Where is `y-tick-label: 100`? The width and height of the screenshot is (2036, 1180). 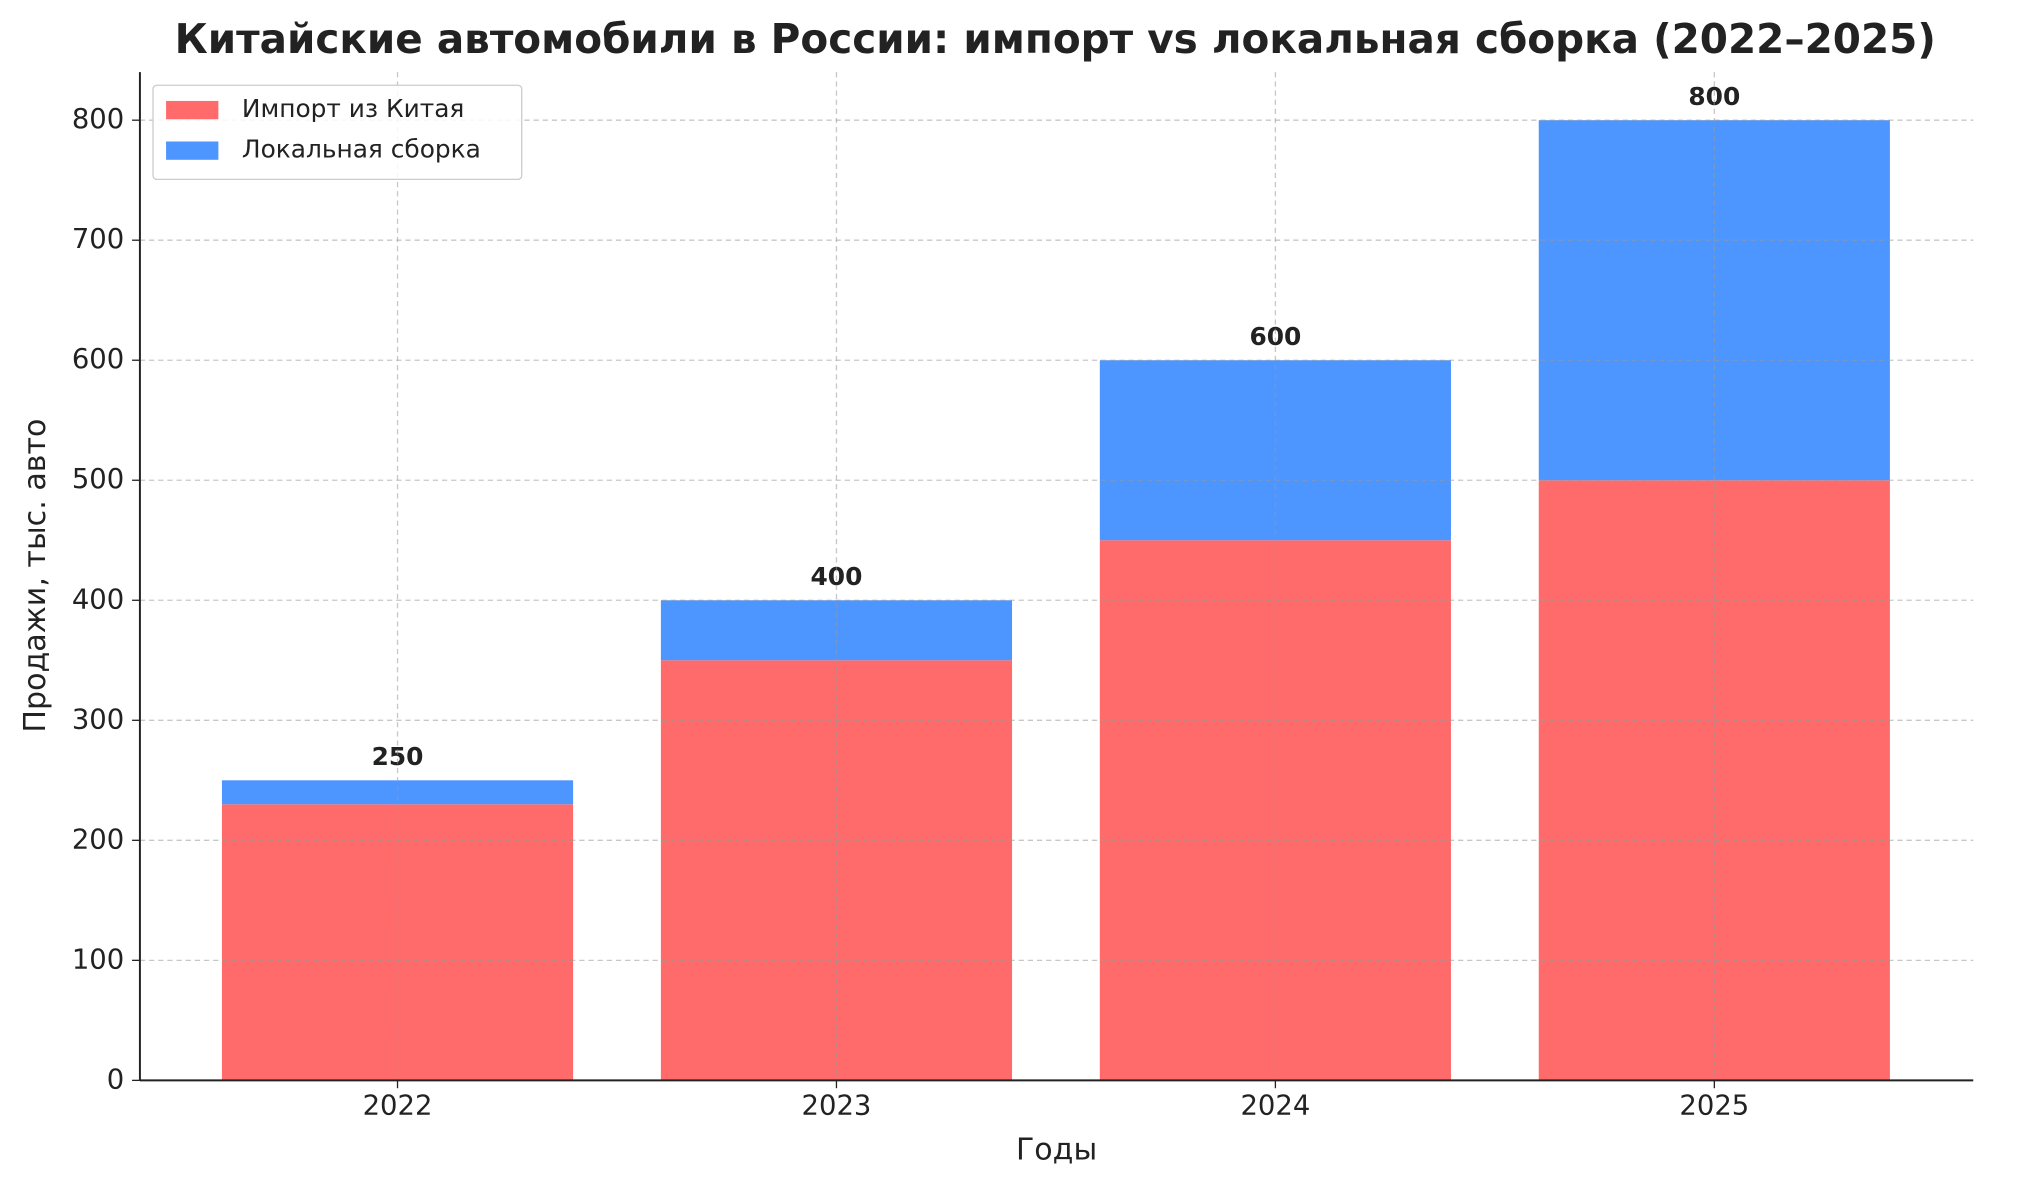
y-tick-label: 100 is located at coordinates (98, 959).